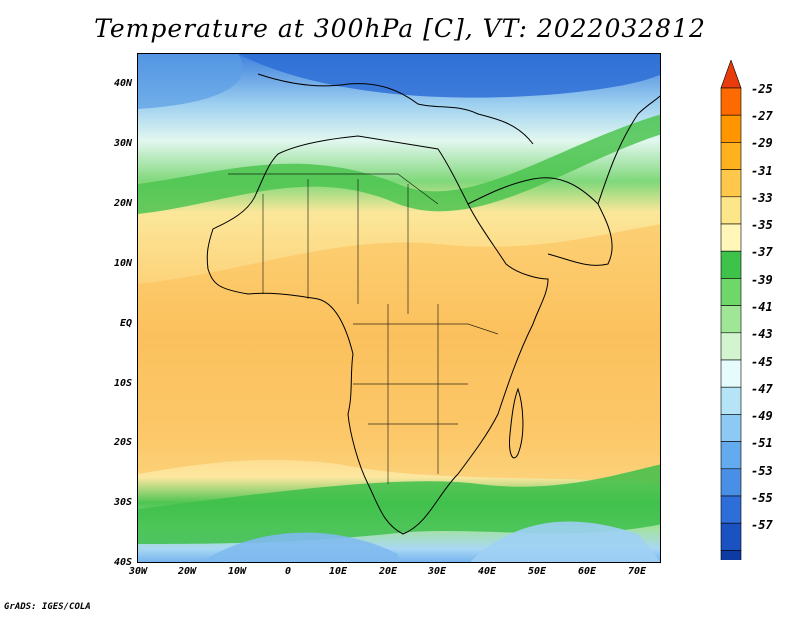  What do you see at coordinates (122, 502) in the screenshot?
I see `lat-label: 30S` at bounding box center [122, 502].